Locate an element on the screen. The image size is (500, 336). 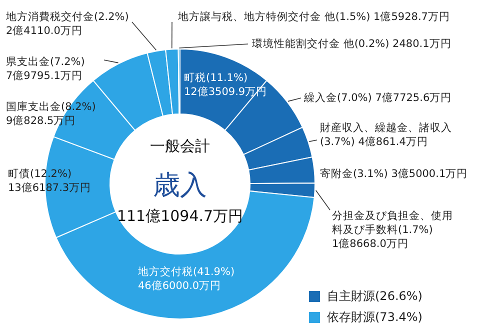
slice-label: 町税(11.1%) 12億3509.9万円 is located at coordinates (226, 84).